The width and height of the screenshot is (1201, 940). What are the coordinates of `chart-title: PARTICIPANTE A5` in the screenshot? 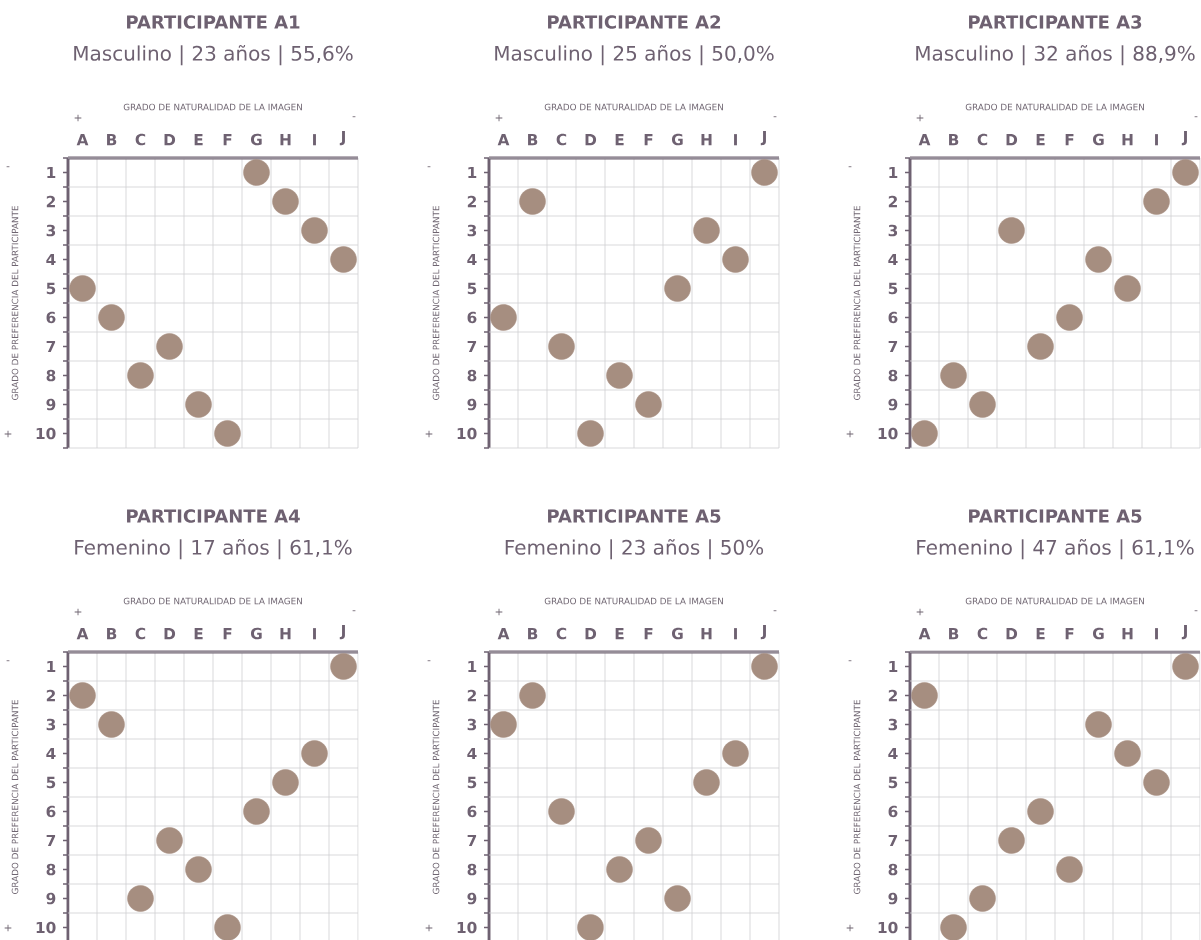 It's located at (634, 516).